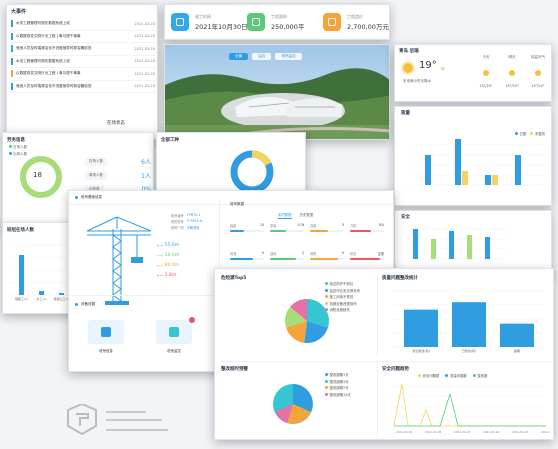 This screenshot has width=558, height=449. What do you see at coordinates (234, 369) in the screenshot?
I see `risk-pie-title: 整改超时预警` at bounding box center [234, 369].